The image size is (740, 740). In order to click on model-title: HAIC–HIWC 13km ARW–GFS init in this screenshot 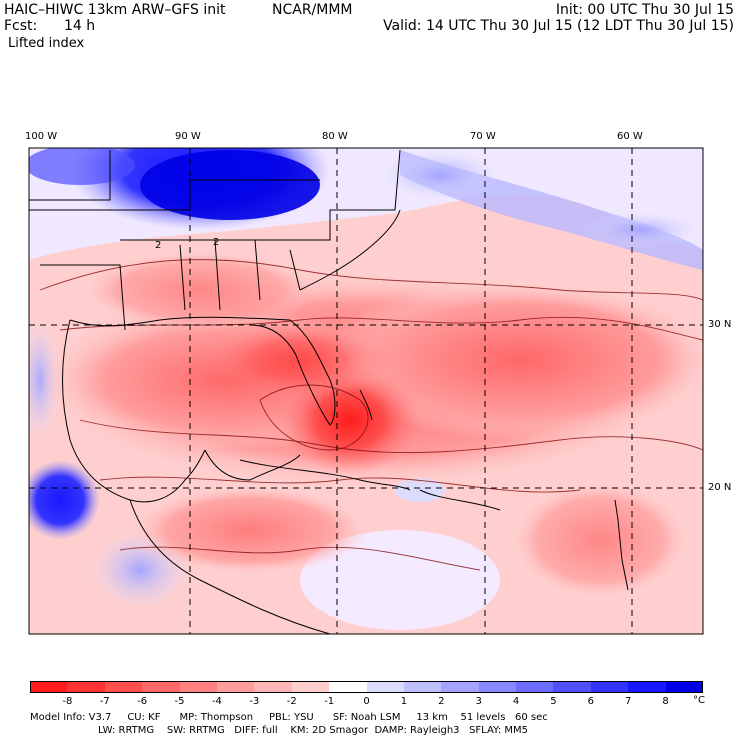, I will do `click(115, 10)`.